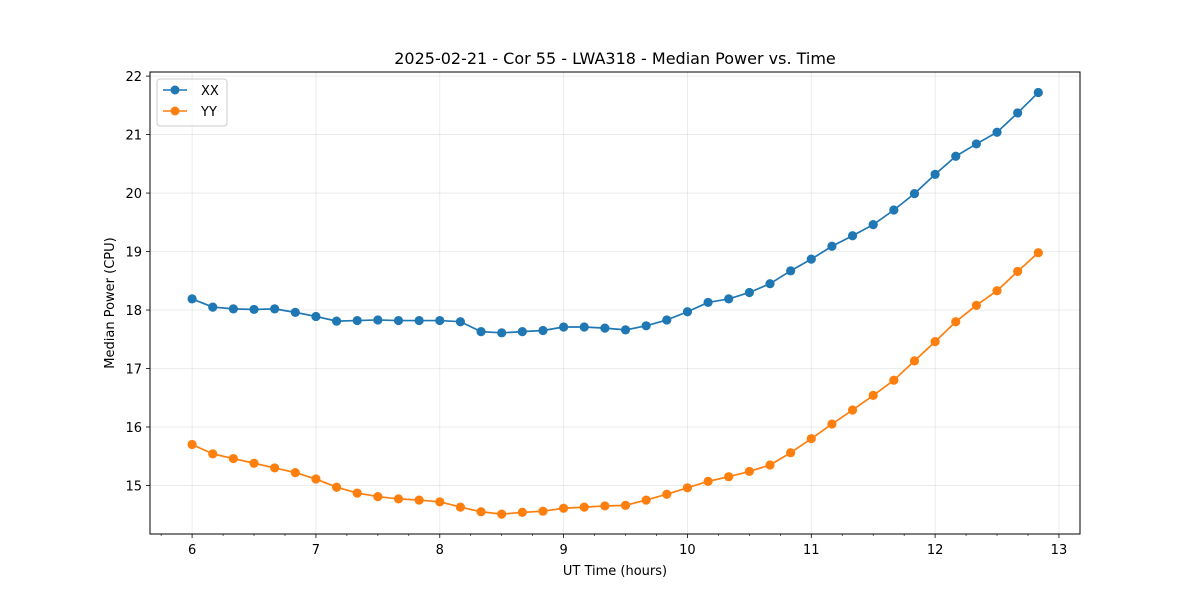 This screenshot has width=1200, height=600. I want to click on x-tick-label: 10, so click(687, 550).